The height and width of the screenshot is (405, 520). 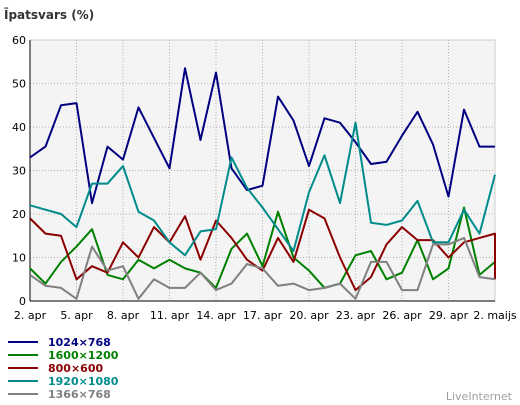 I want to click on x-tick-label: 20. apr, so click(x=309, y=315).